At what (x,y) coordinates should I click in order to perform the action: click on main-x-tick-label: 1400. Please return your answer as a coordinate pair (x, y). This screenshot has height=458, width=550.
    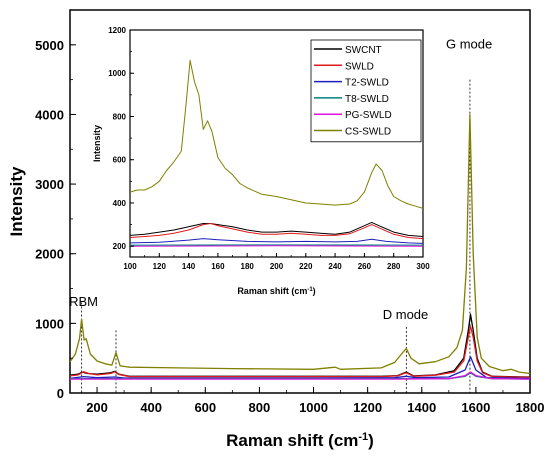
    Looking at the image, I should click on (421, 407).